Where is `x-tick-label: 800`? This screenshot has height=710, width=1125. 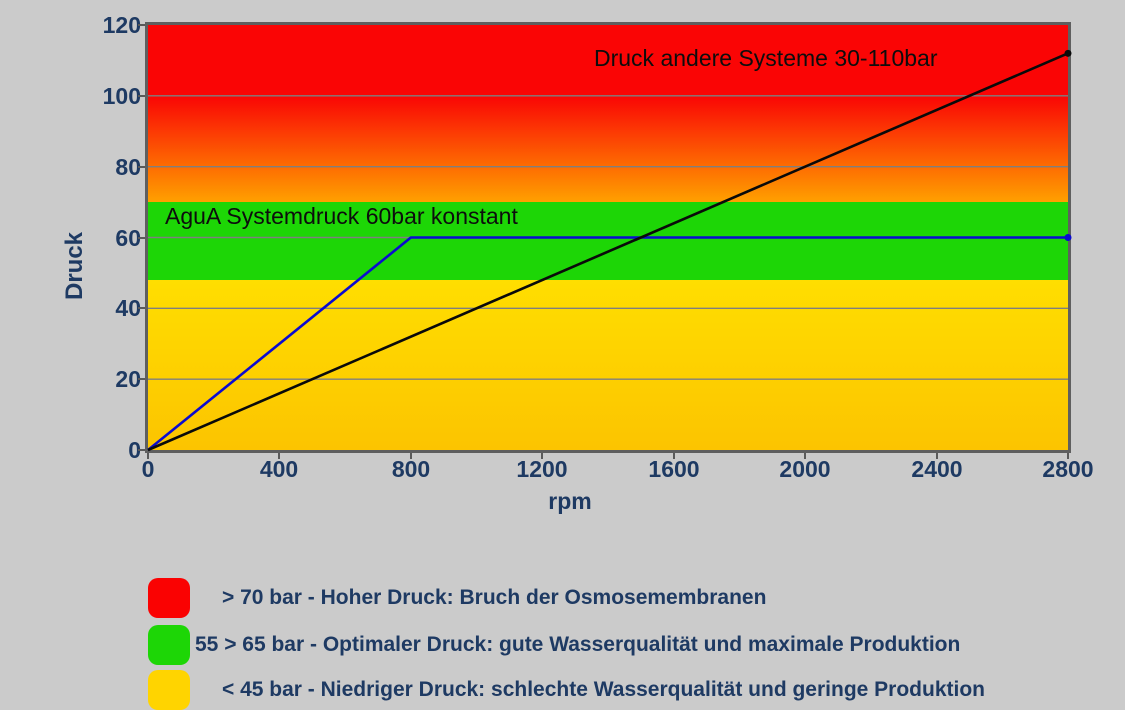
x-tick-label: 800 is located at coordinates (411, 469).